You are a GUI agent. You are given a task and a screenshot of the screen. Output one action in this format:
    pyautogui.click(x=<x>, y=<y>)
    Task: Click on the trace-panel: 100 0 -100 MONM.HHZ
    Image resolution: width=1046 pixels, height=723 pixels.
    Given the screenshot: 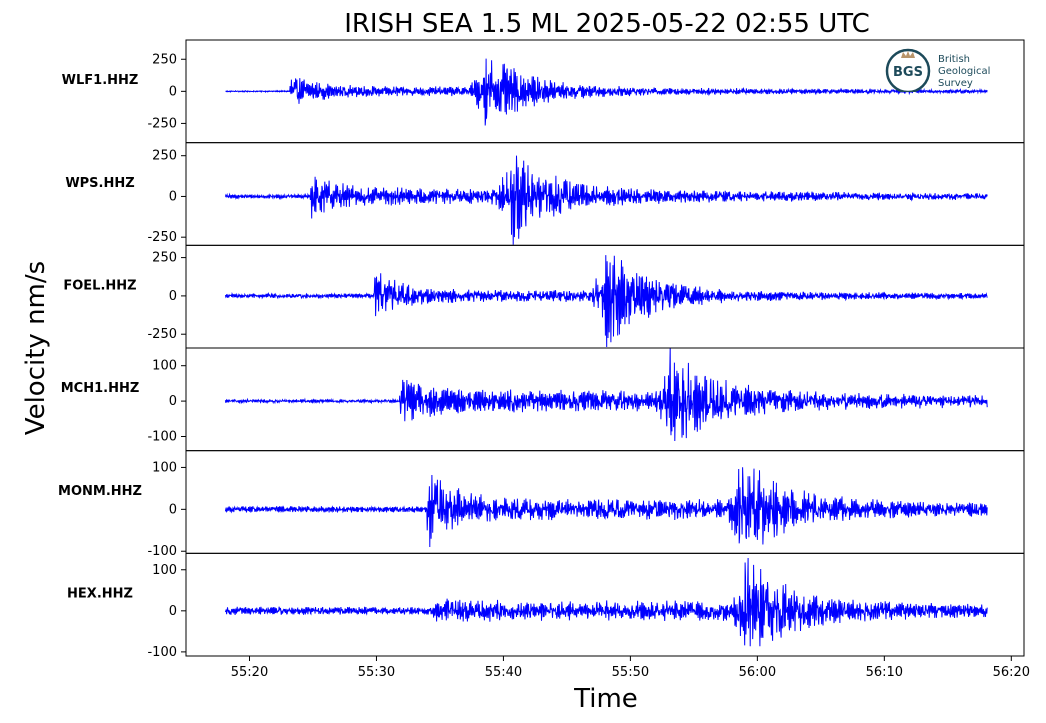 What is the action you would take?
    pyautogui.click(x=541, y=504)
    